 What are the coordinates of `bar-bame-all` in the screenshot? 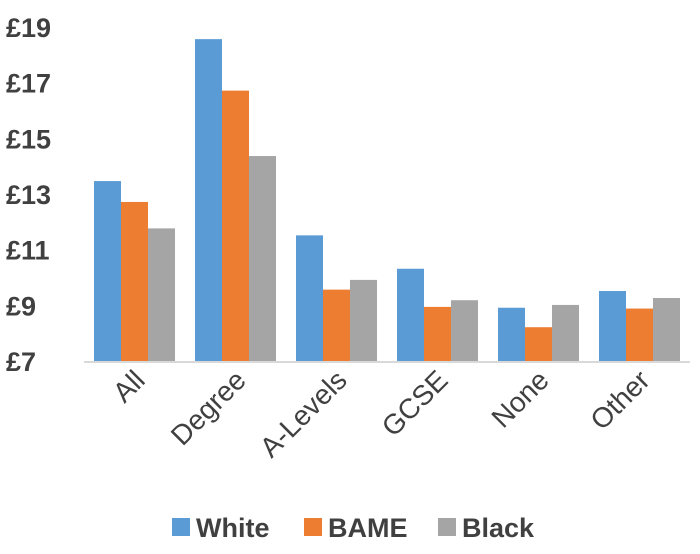 It's located at (134, 281).